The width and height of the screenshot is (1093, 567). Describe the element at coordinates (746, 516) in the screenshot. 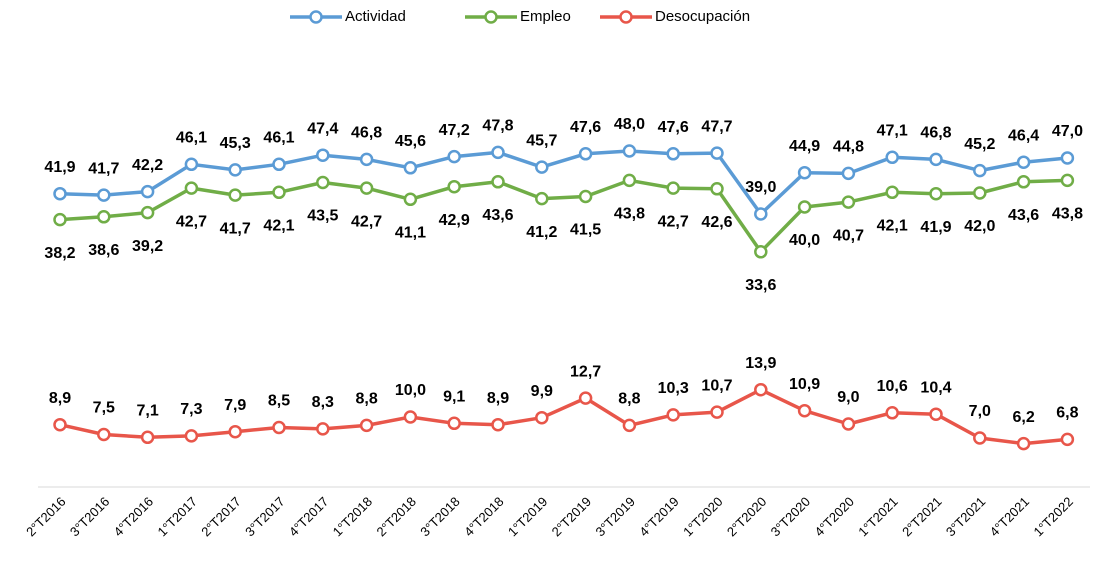

I see `x-tick-label: 2°T2020` at that location.